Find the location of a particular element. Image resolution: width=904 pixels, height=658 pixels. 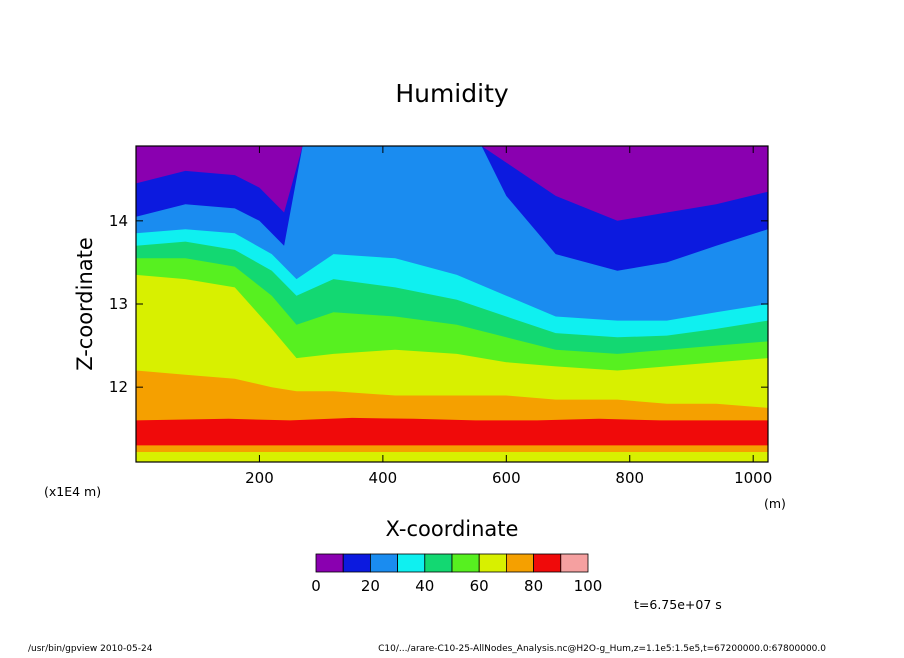

footer-left: /usr/bin/gpview 2010-05-24 is located at coordinates (90, 649).